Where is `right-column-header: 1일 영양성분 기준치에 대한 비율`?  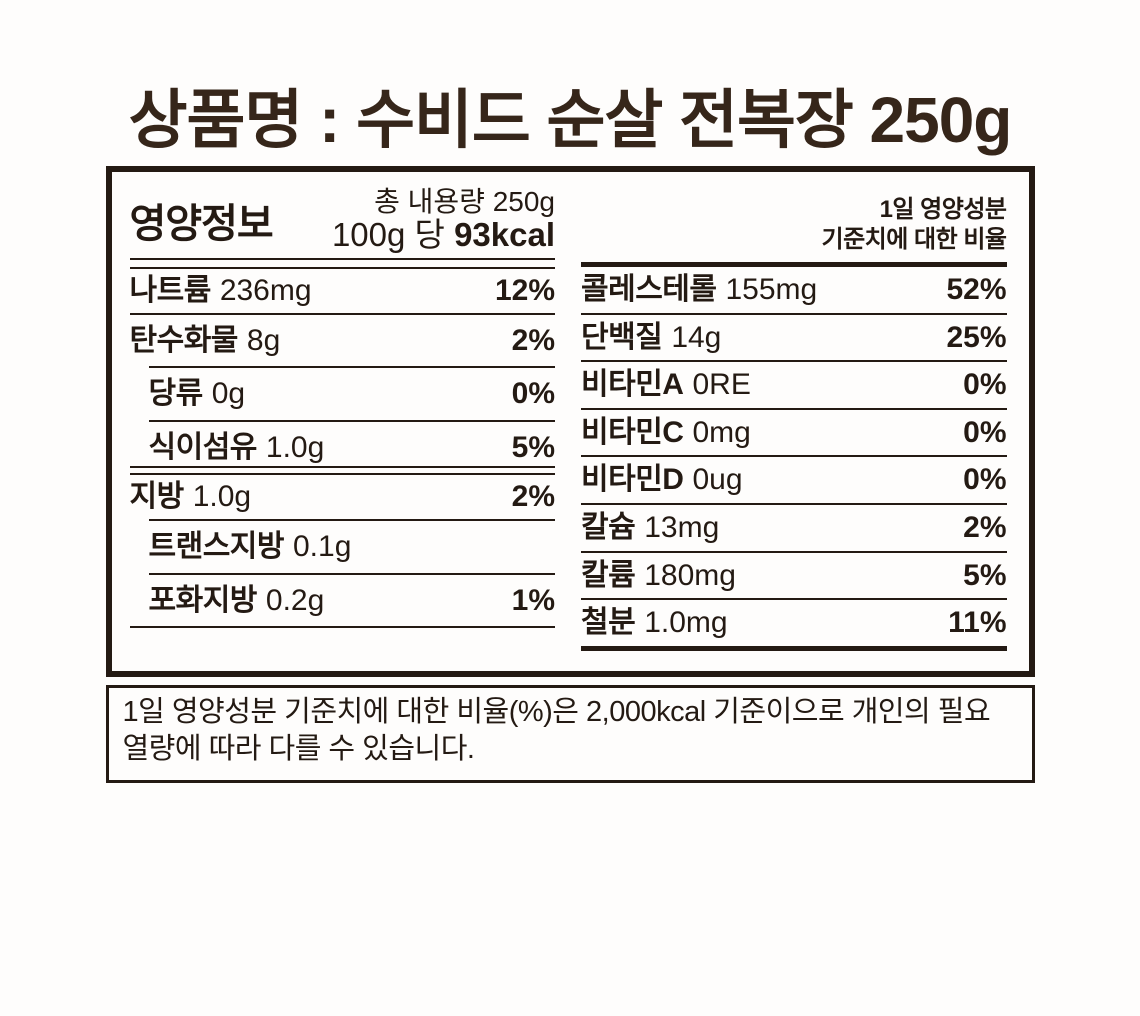 right-column-header: 1일 영양성분 기준치에 대한 비율 is located at coordinates (794, 221).